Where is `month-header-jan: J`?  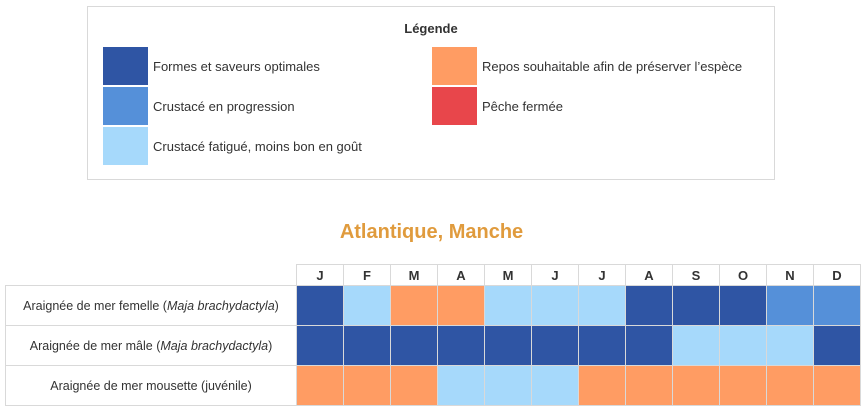 month-header-jan: J is located at coordinates (320, 275).